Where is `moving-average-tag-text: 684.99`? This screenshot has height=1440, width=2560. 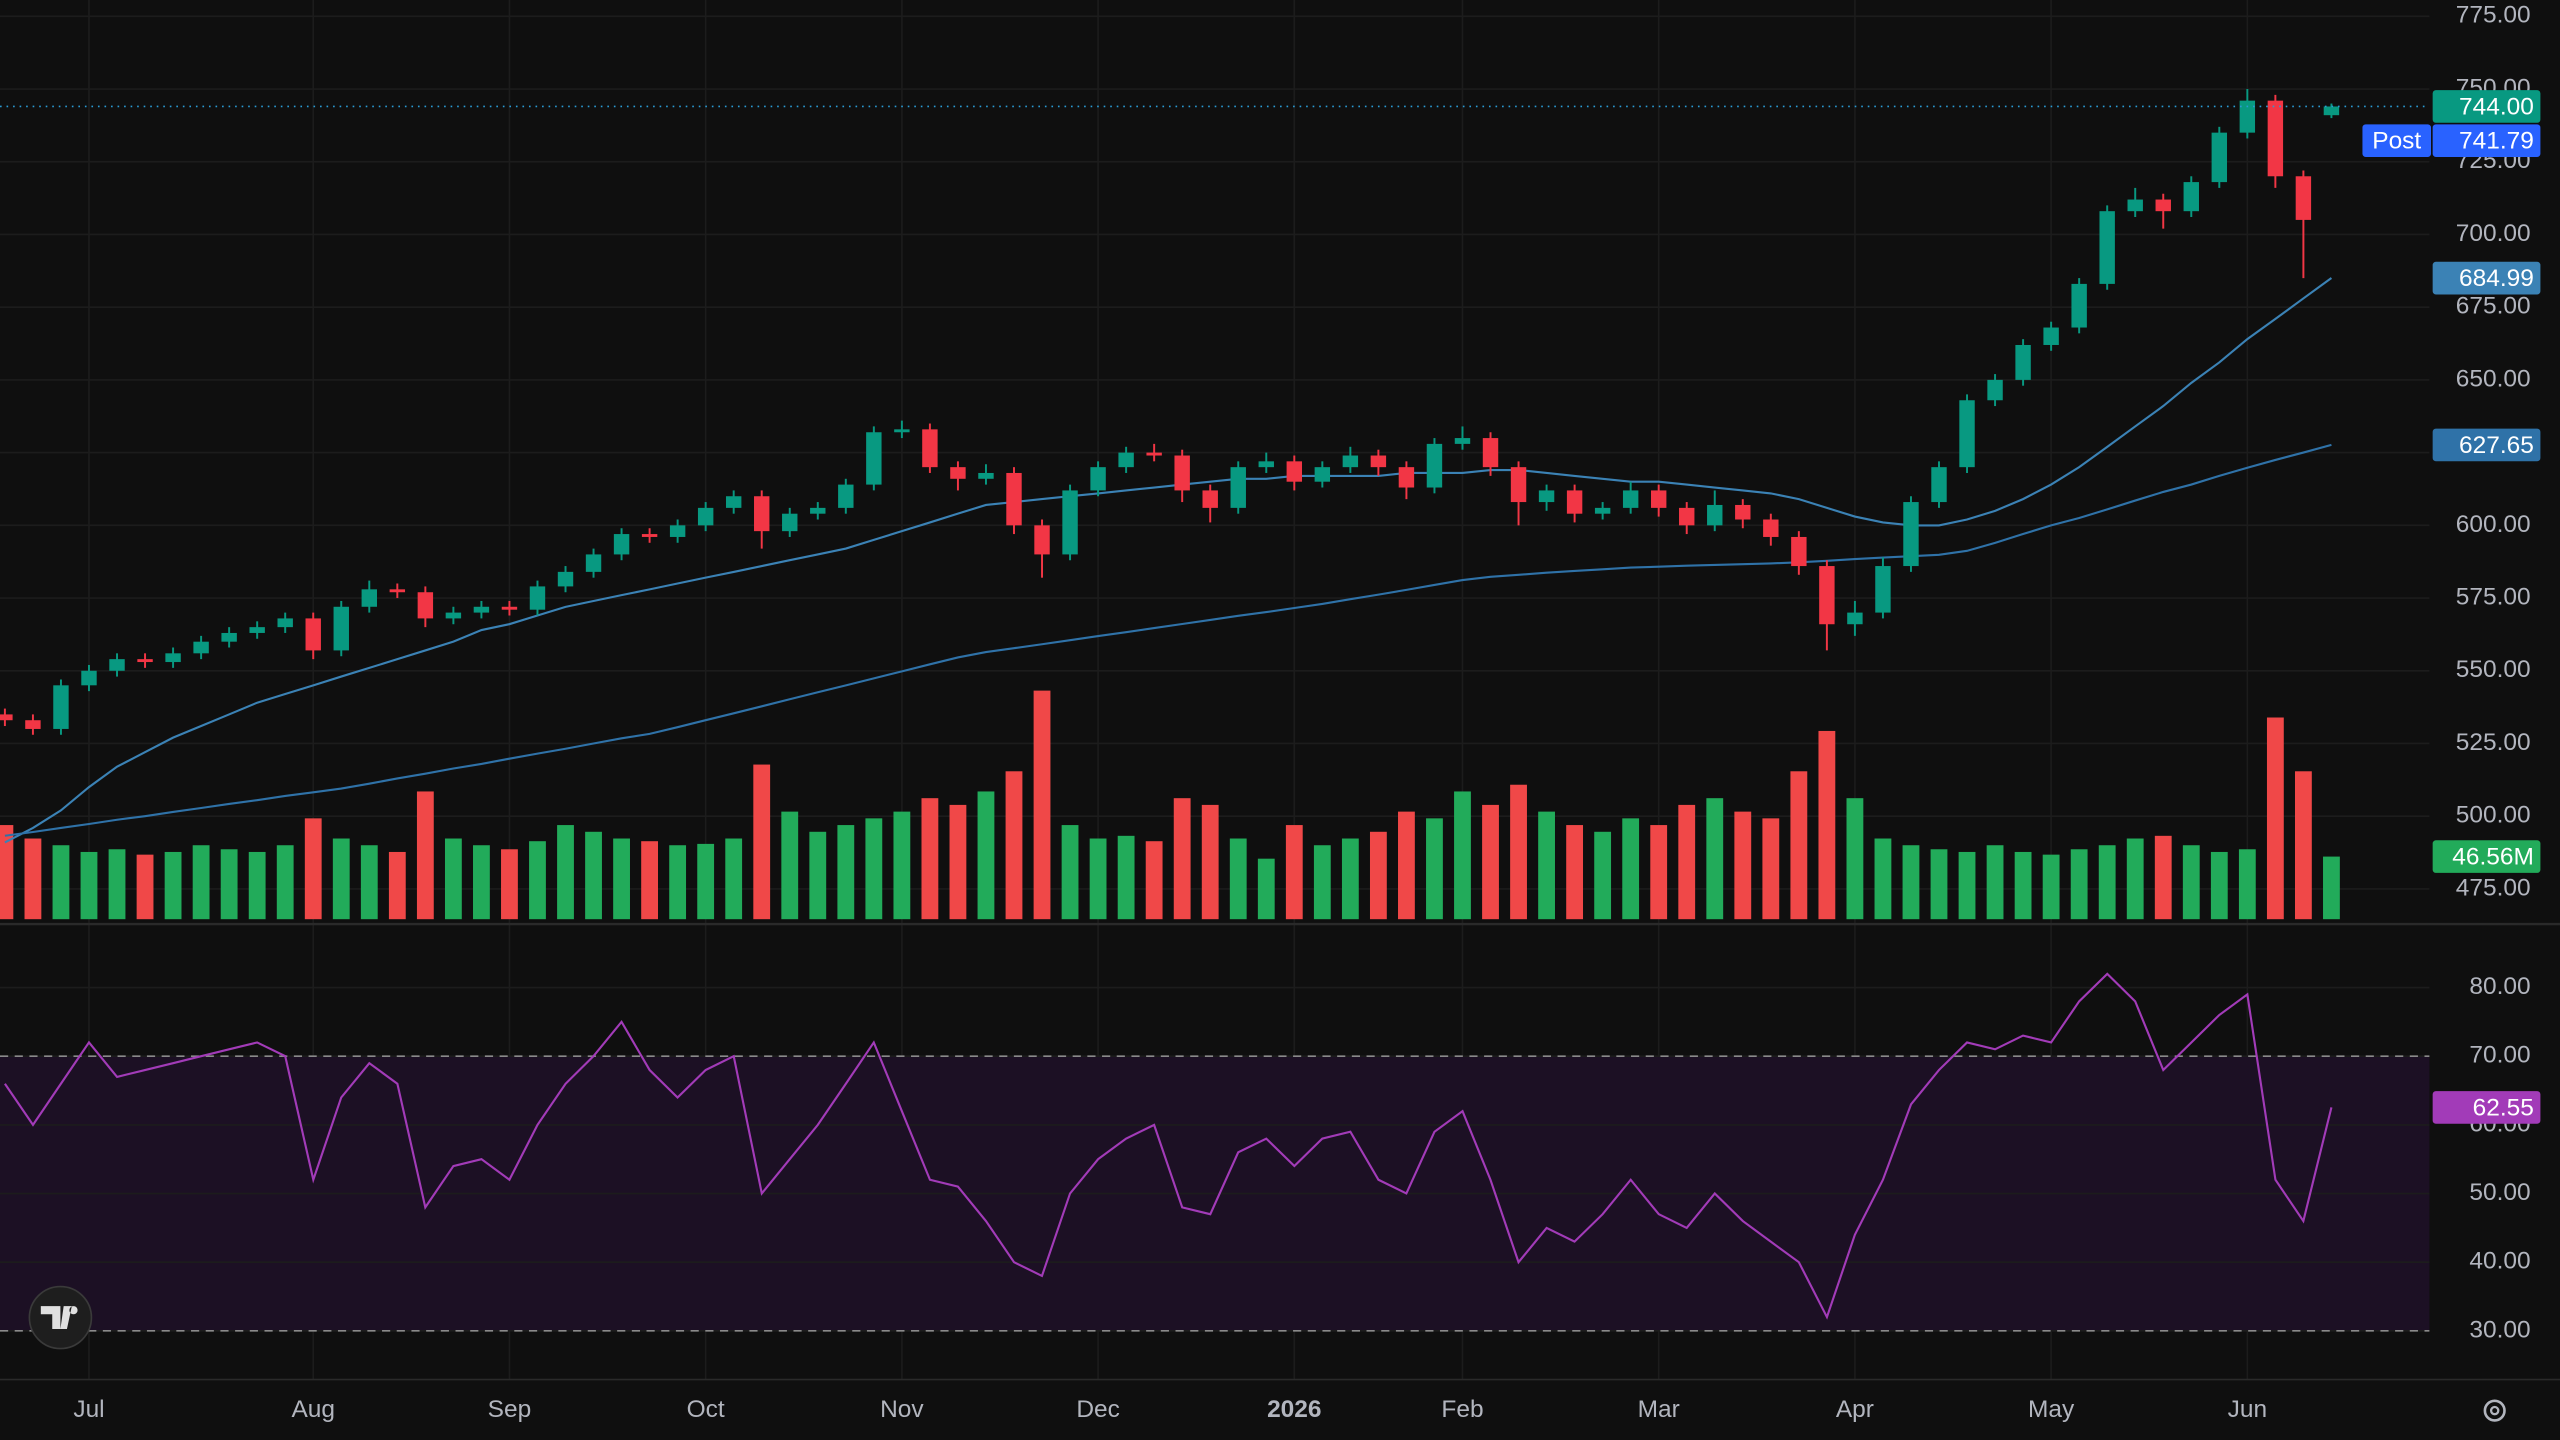
moving-average-tag-text: 684.99 is located at coordinates (2496, 278).